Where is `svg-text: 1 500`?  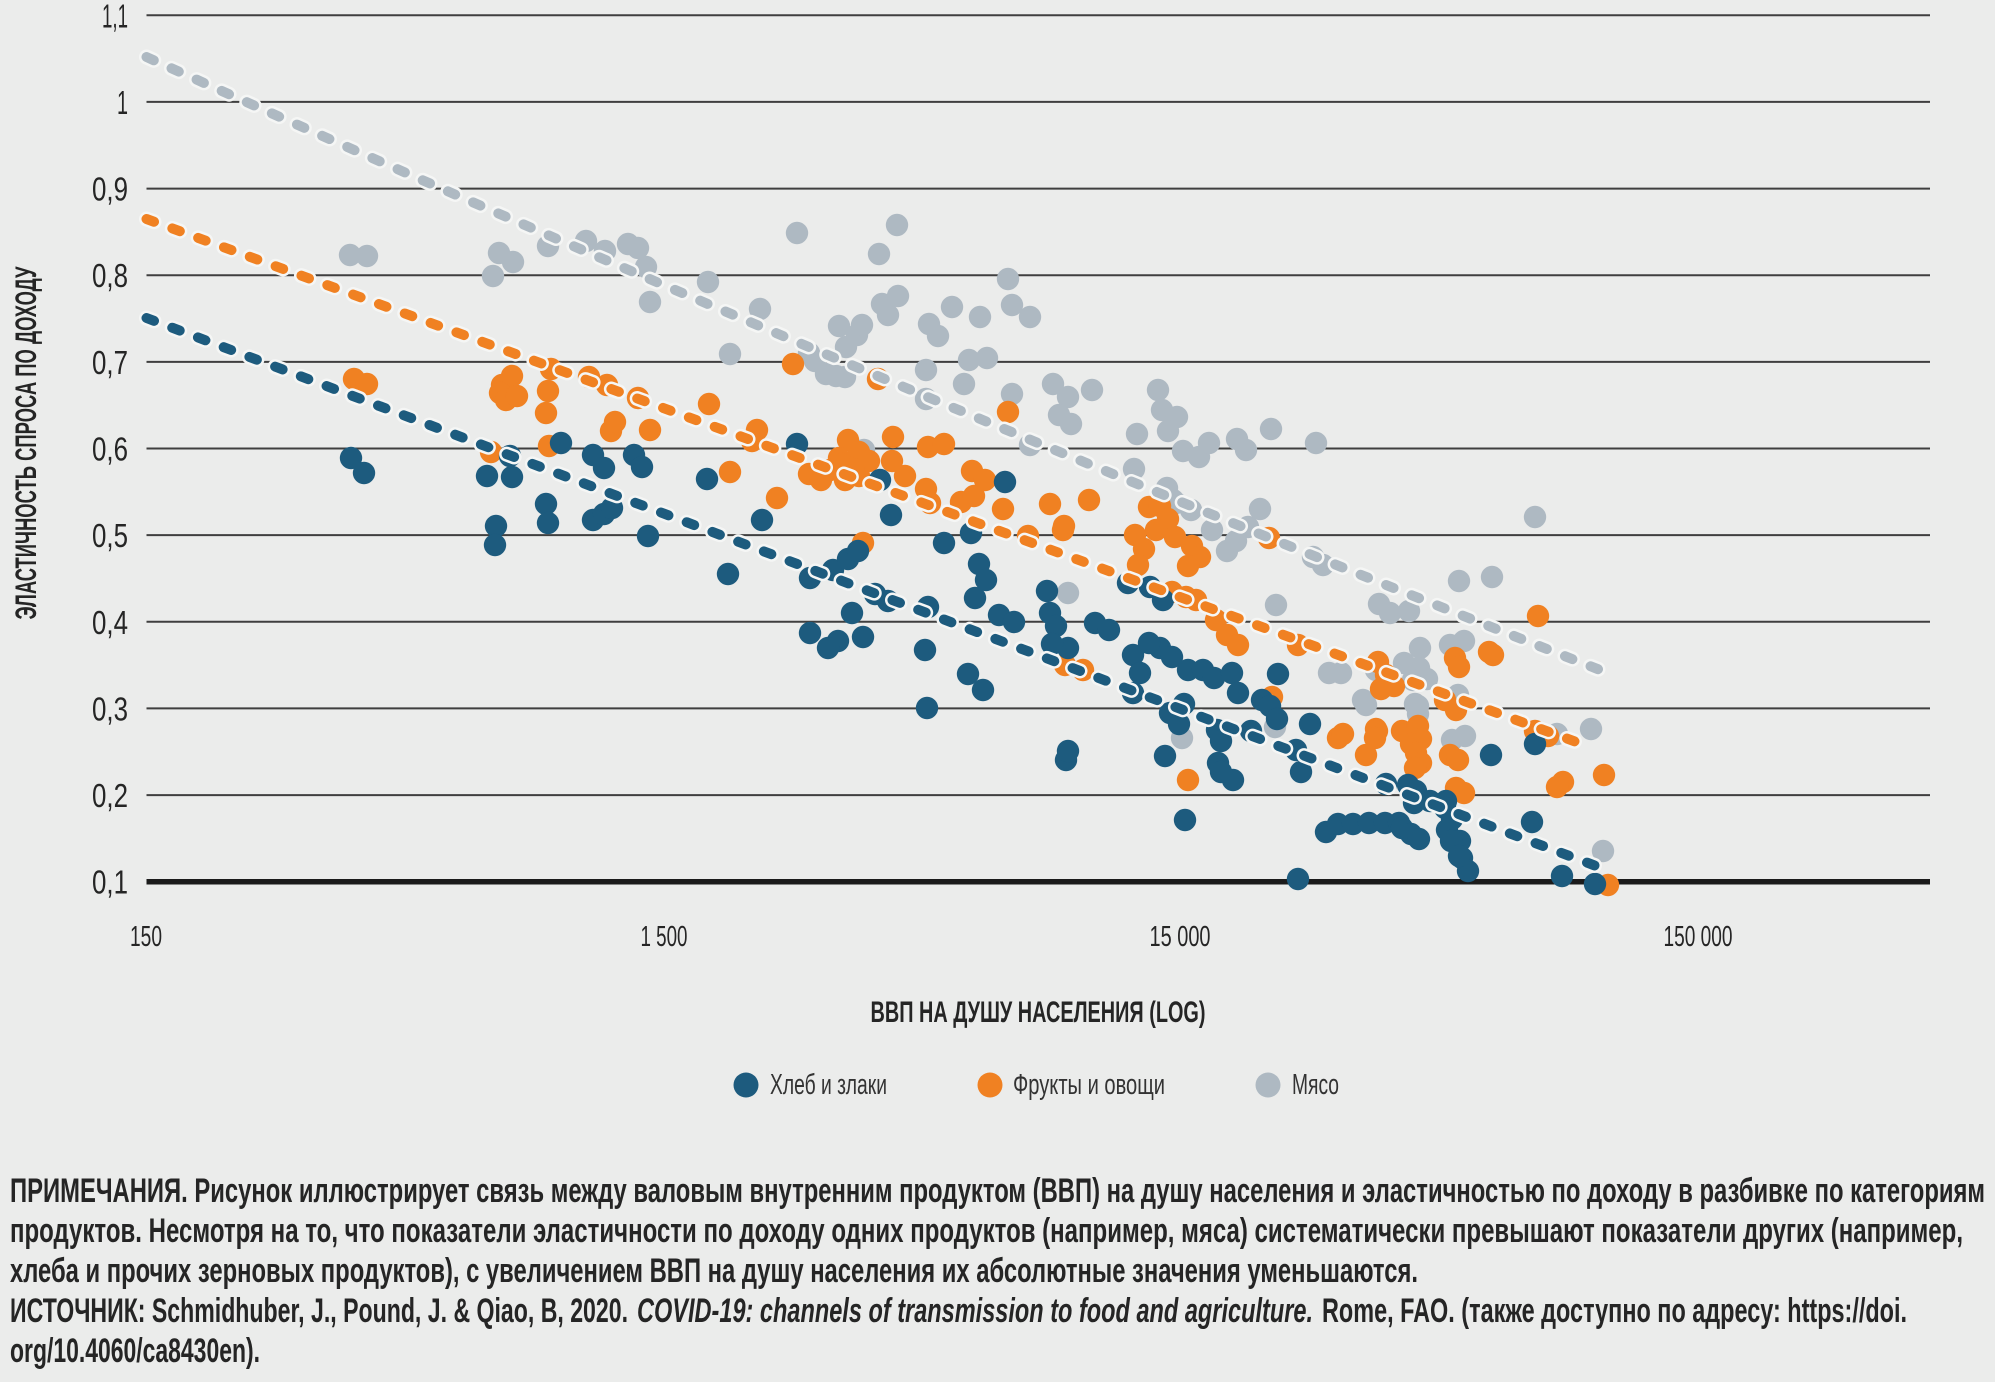 svg-text: 1 500 is located at coordinates (664, 937).